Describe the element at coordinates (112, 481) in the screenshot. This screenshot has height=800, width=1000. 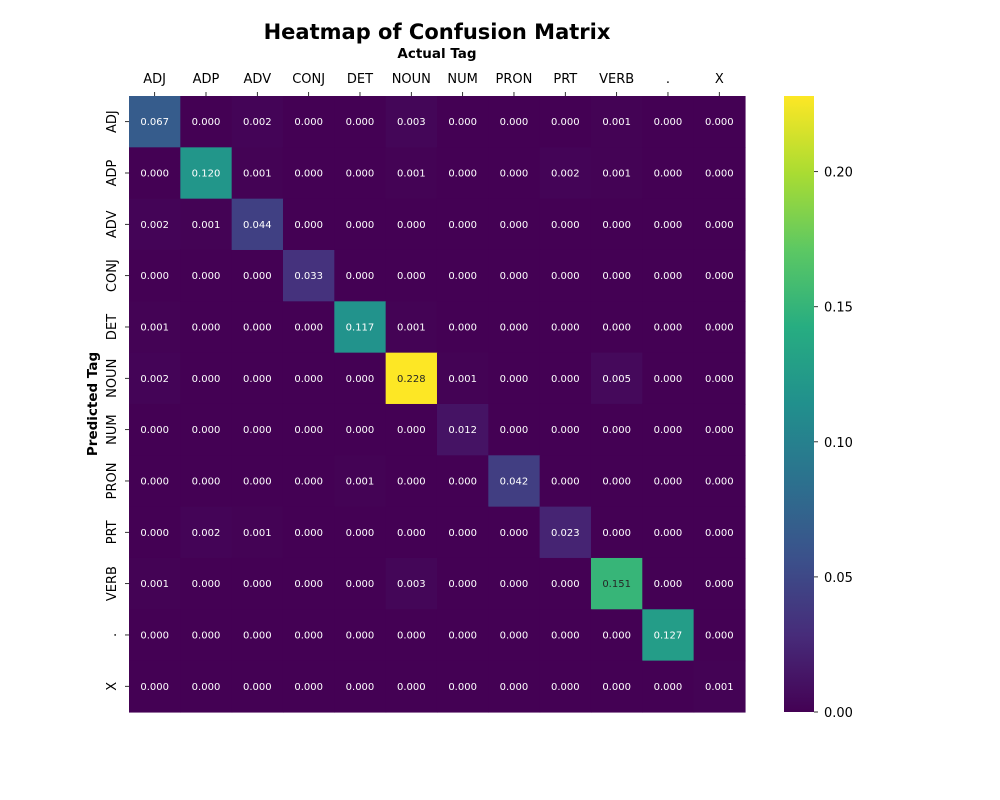
I see `y-tick-label: PRON` at that location.